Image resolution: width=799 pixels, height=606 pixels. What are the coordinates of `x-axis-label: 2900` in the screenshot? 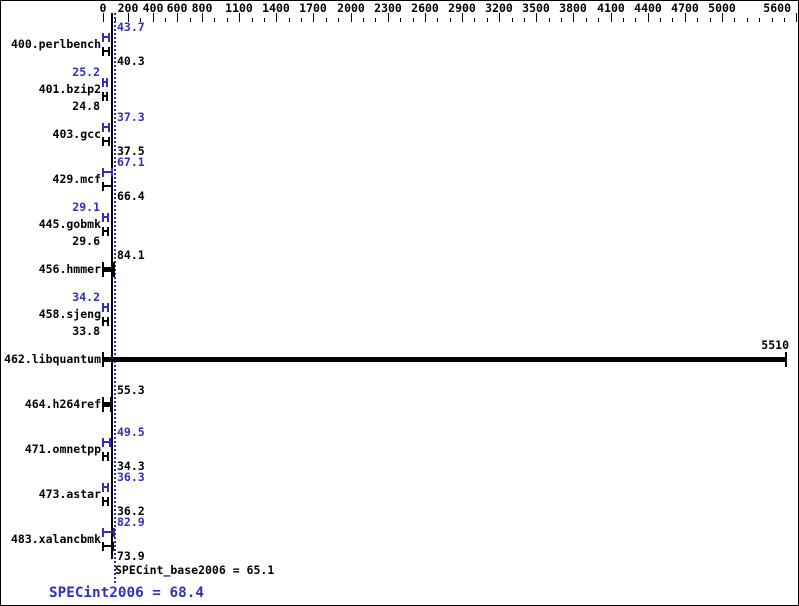 It's located at (462, 8).